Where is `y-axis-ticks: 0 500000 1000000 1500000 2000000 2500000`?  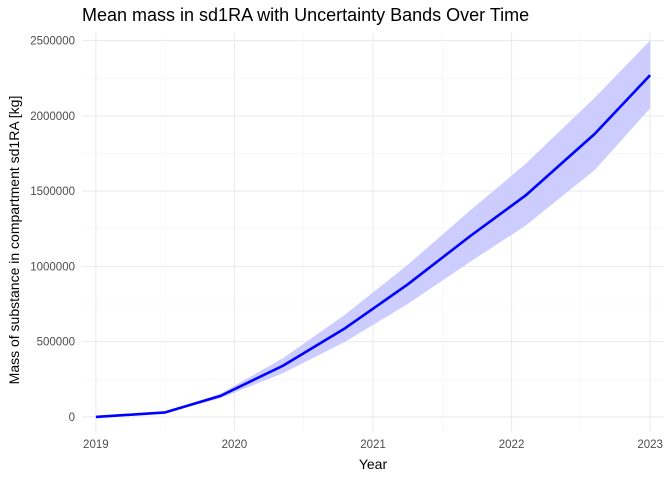
y-axis-ticks: 0 500000 1000000 1500000 2000000 2500000 is located at coordinates (52, 230).